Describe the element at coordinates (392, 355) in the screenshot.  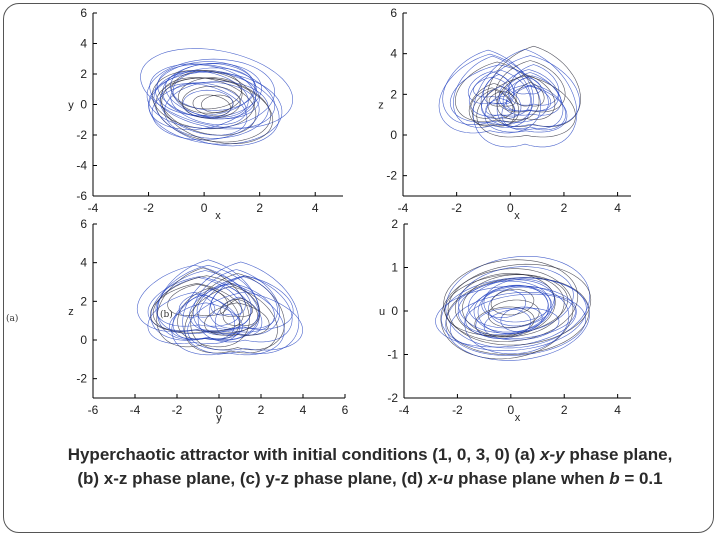
I see `y-tick-label: -1` at that location.